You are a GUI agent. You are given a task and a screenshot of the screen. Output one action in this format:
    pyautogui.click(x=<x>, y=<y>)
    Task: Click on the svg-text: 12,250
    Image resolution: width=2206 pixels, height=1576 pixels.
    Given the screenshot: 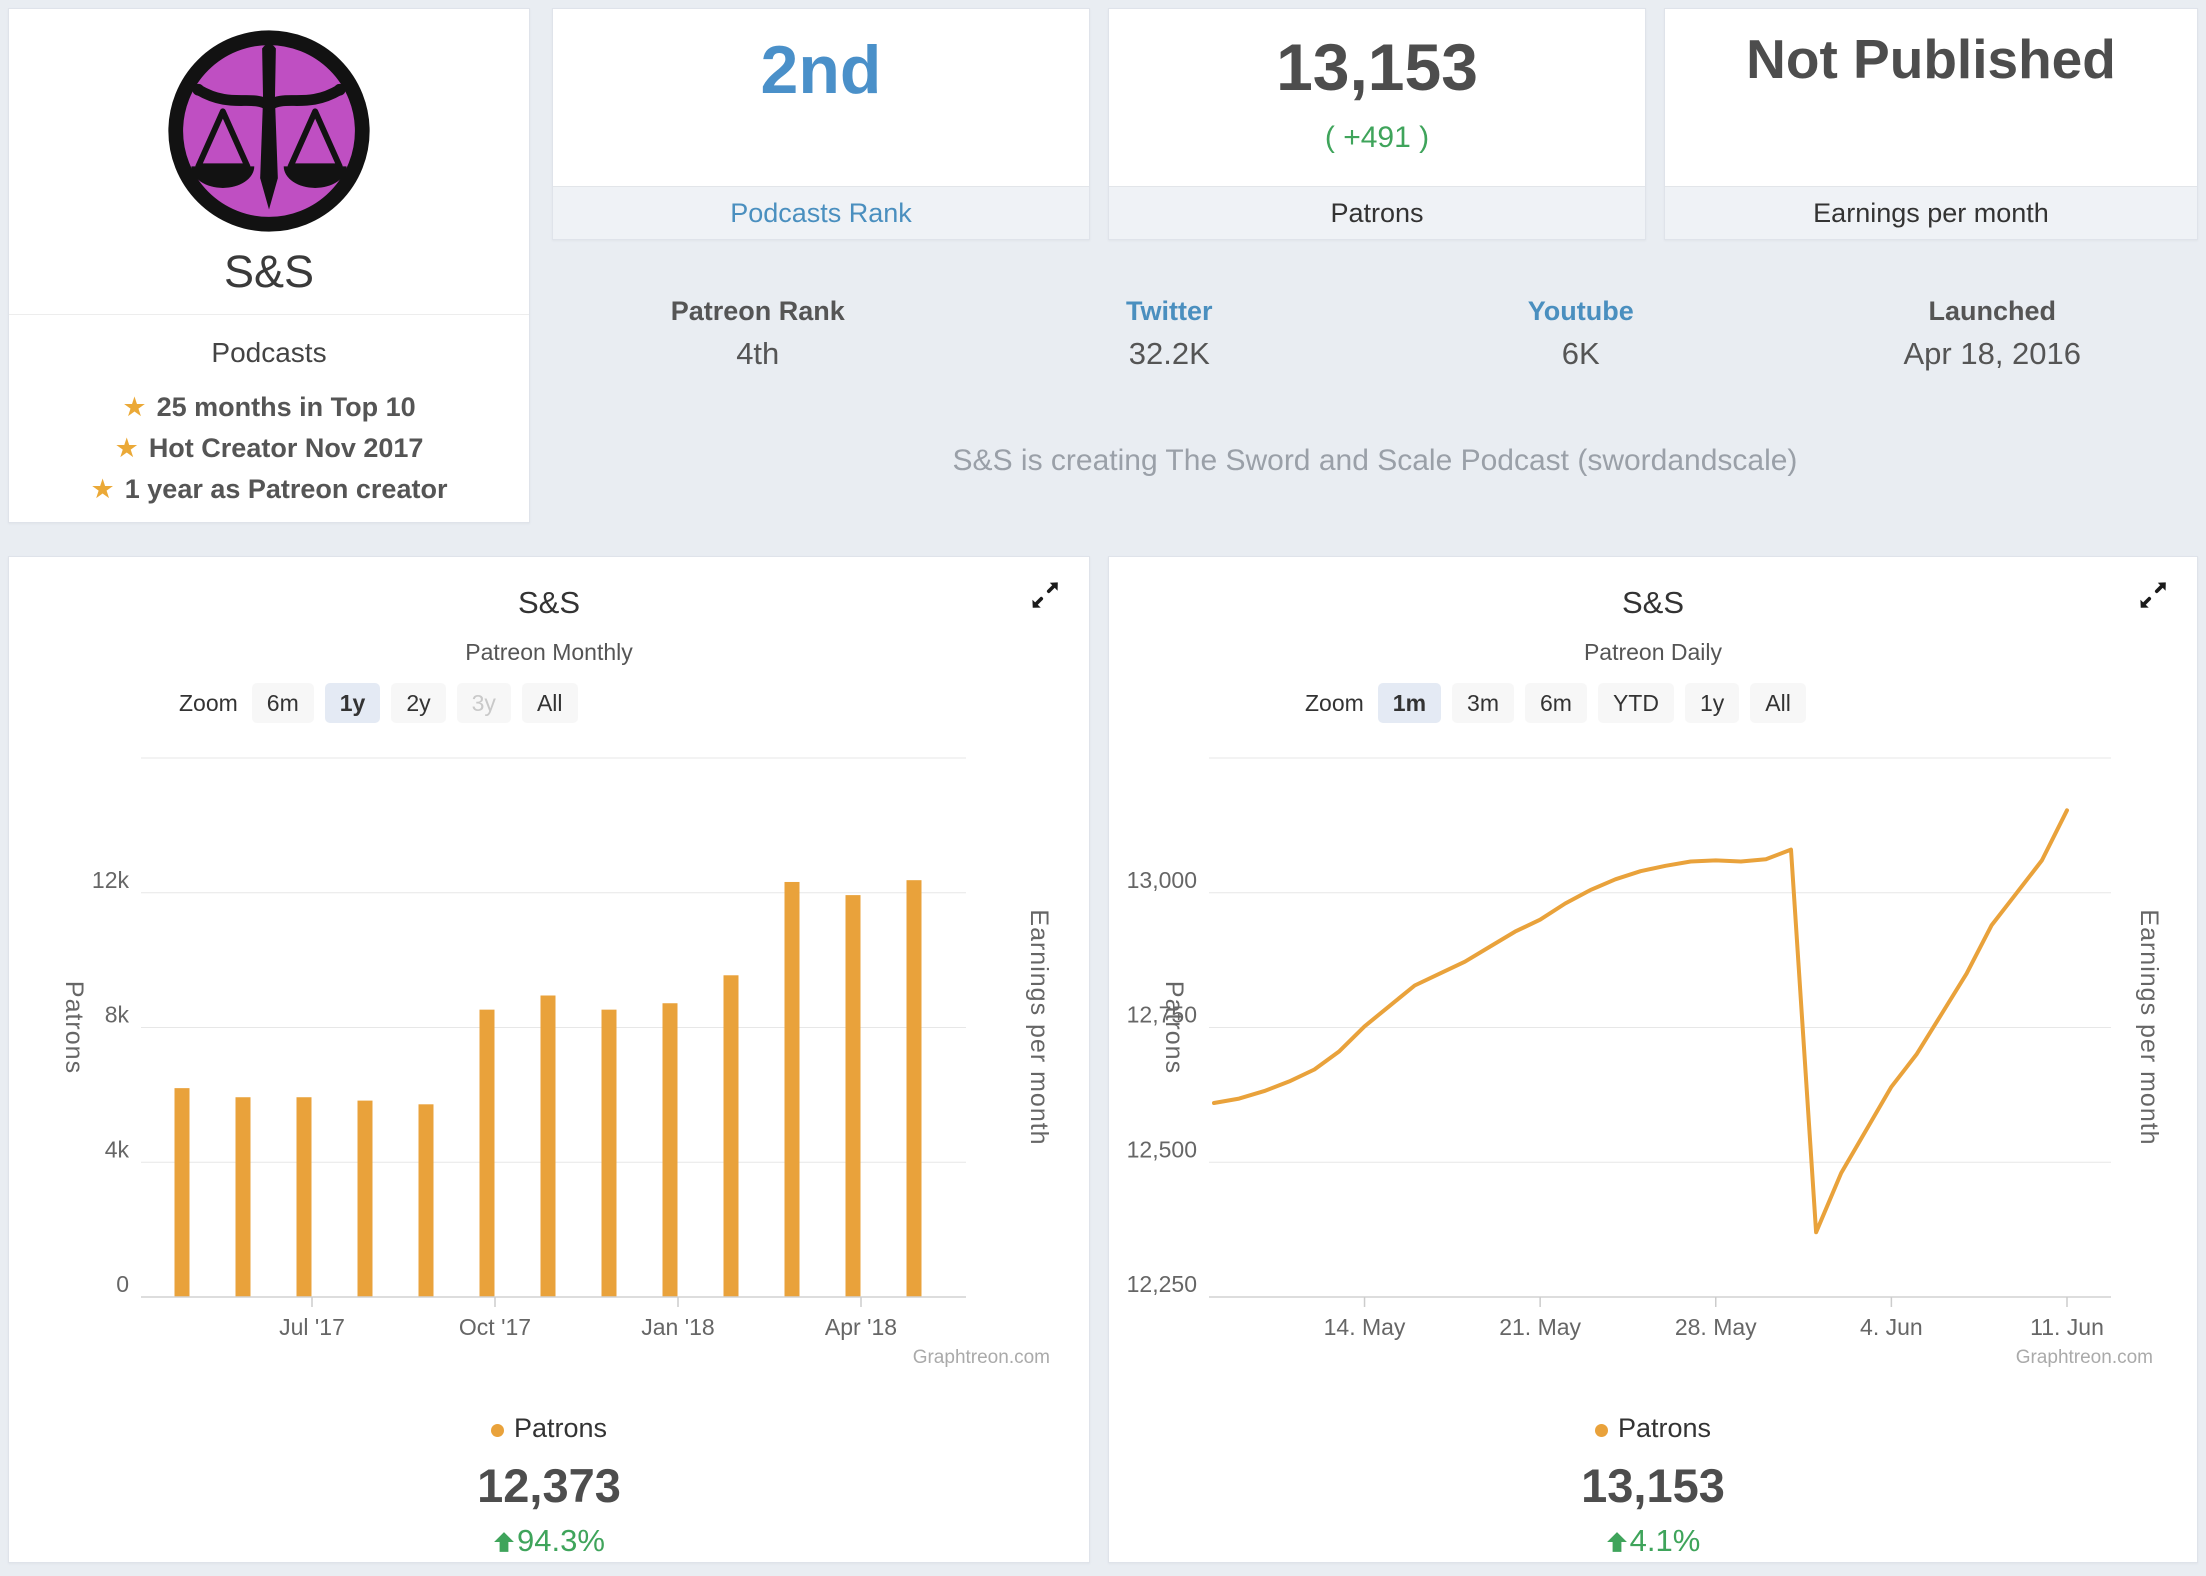 What is the action you would take?
    pyautogui.click(x=1162, y=1284)
    